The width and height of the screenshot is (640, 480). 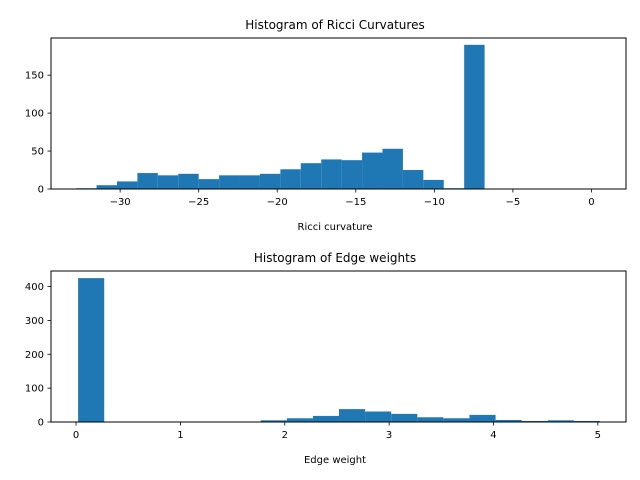 I want to click on x-ticks: −30 −25 −20 −15 −10 −5 0, so click(x=352, y=198).